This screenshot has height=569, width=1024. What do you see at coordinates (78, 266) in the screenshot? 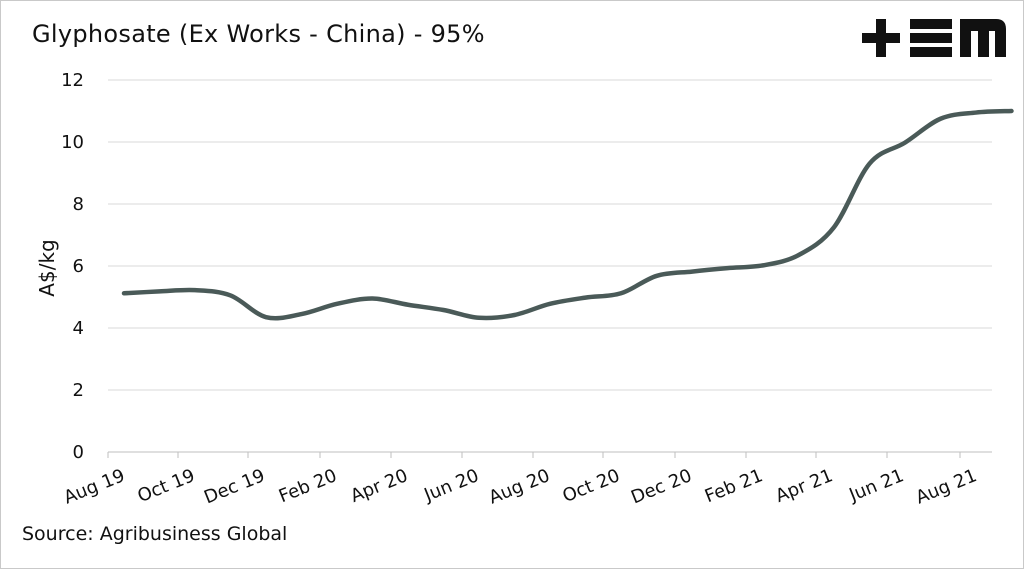
I see `y-tick-label: 6` at bounding box center [78, 266].